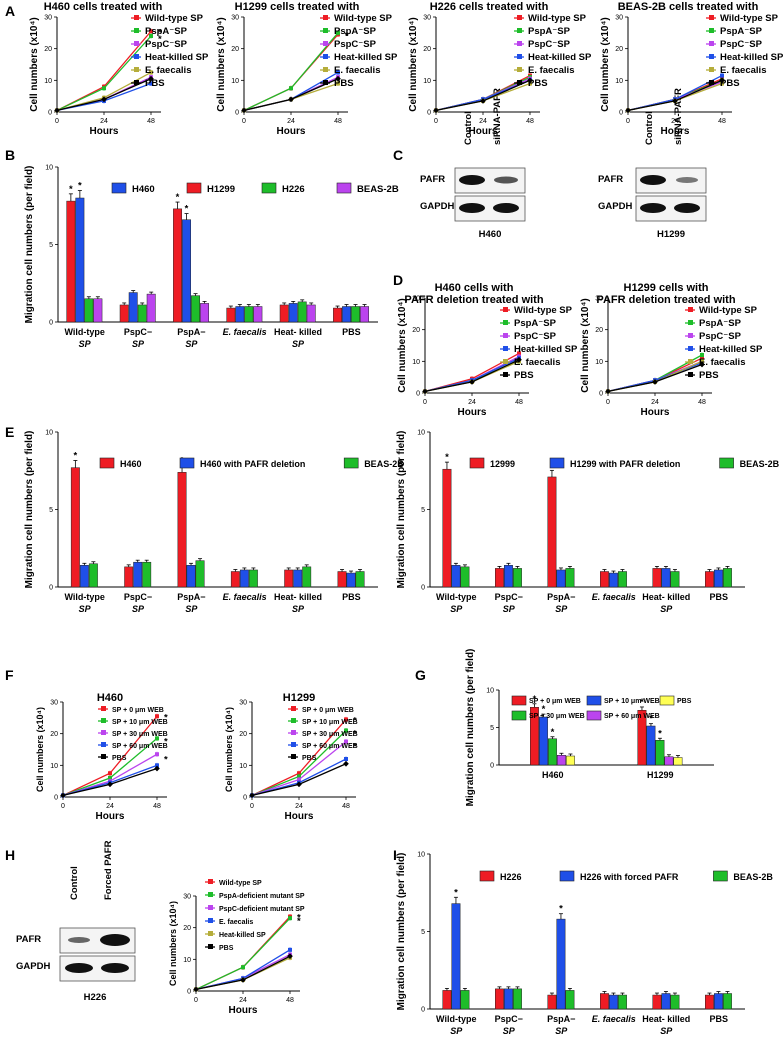  What do you see at coordinates (538, 83) in the screenshot?
I see `chart-a3-legend-pbs: PBS` at bounding box center [538, 83].